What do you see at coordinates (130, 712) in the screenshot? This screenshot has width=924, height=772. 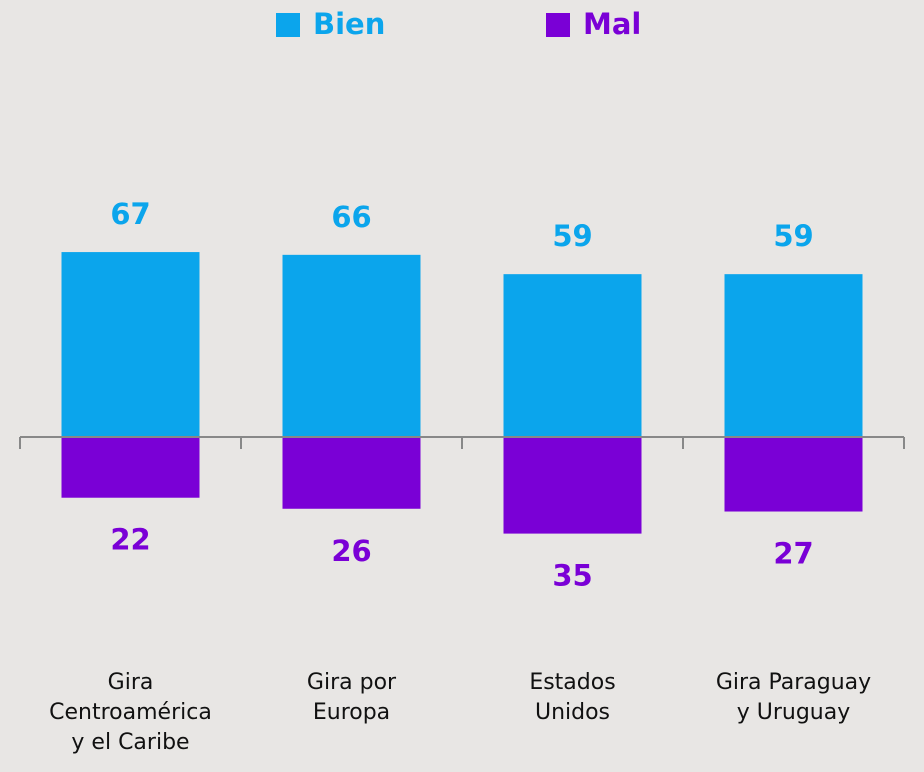 I see `x-tick-label: Gira Centroamérica y el Caribe` at bounding box center [130, 712].